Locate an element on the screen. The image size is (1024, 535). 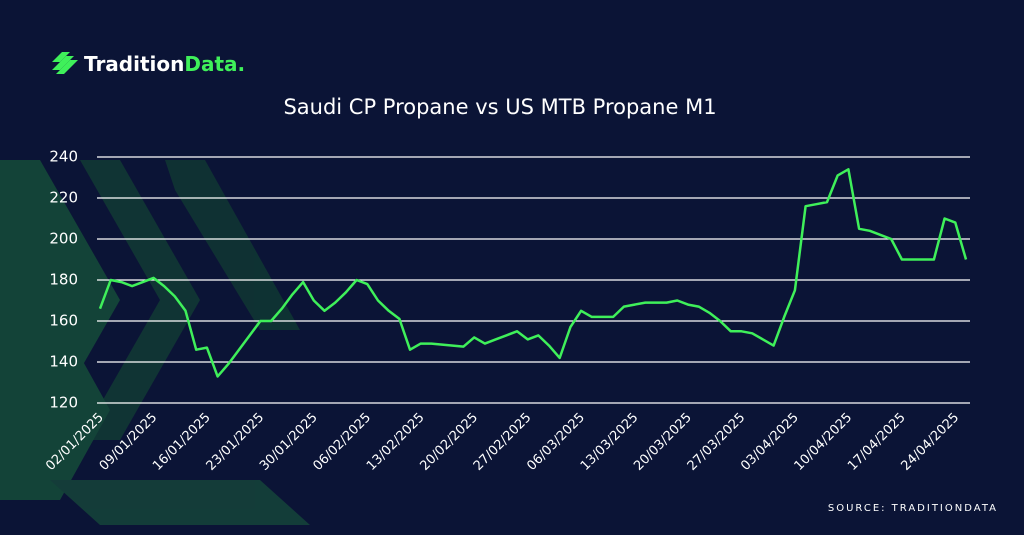
y-tick-label: 220 is located at coordinates (63, 198).